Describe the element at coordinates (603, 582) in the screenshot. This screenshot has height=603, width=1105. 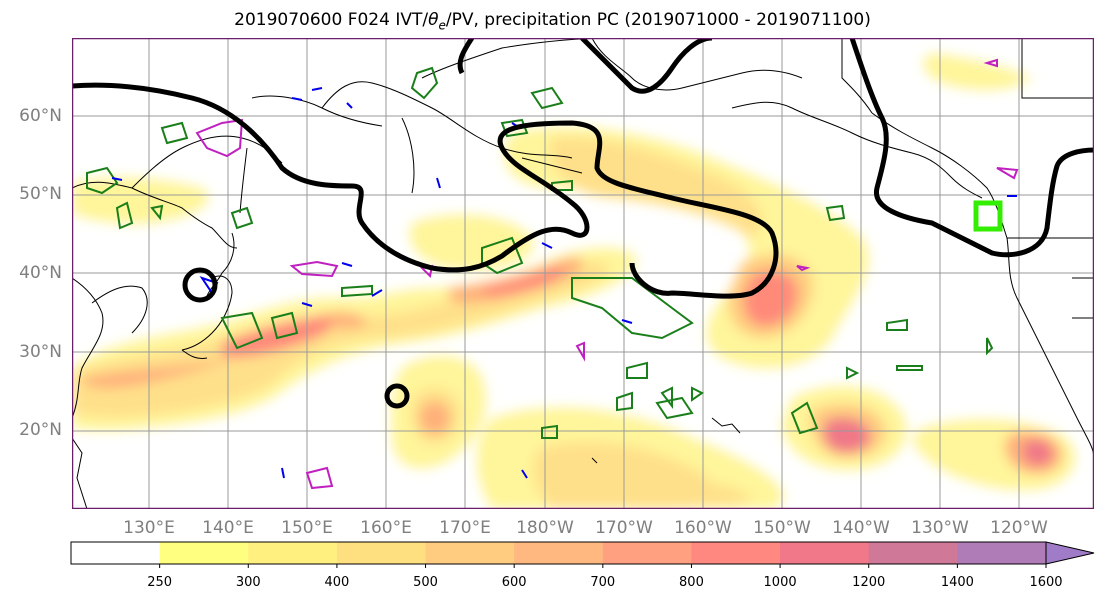
I see `colorbar-tick-label: 700` at that location.